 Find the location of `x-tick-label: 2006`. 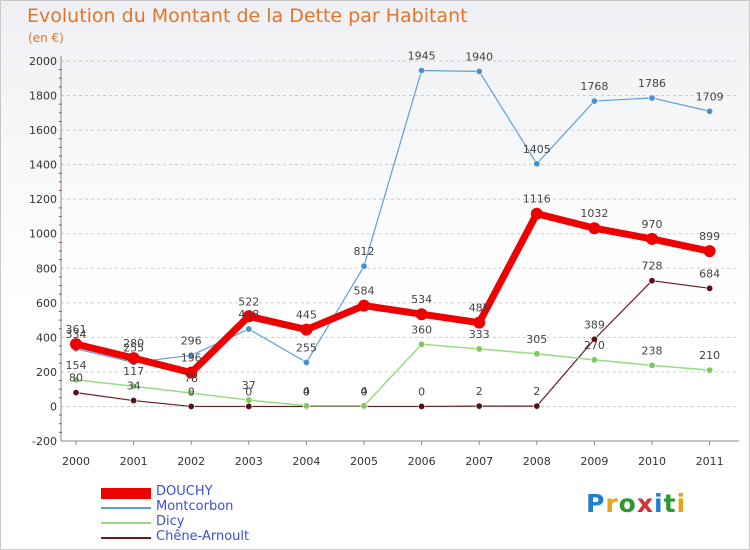

x-tick-label: 2006 is located at coordinates (422, 461).